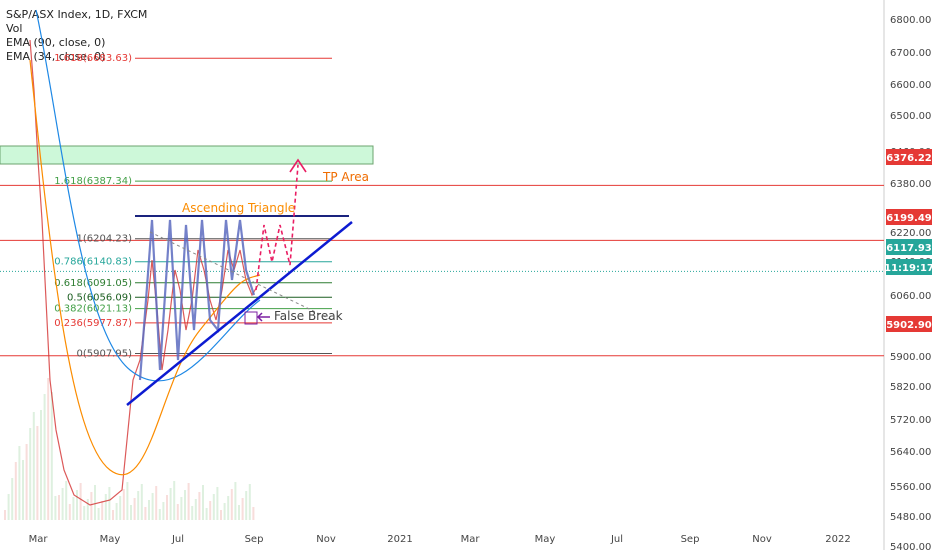 The image size is (932, 550). I want to click on fib-level-label: 0(5907.95), so click(104, 354).